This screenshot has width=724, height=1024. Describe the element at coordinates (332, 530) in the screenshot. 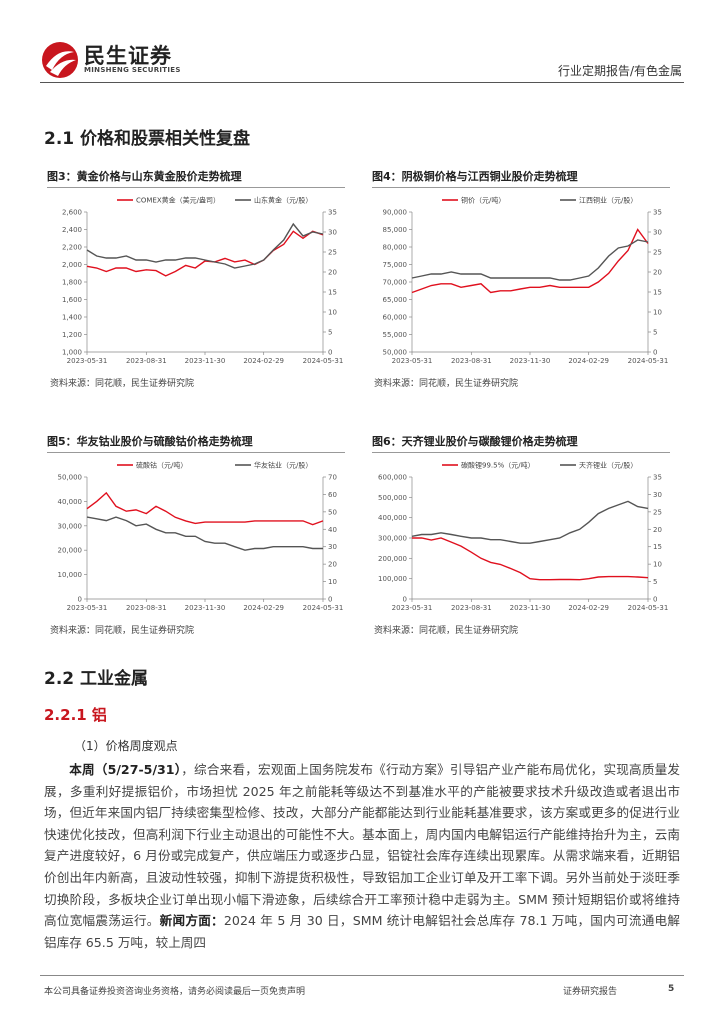

I see `y-tick-label: 40` at that location.